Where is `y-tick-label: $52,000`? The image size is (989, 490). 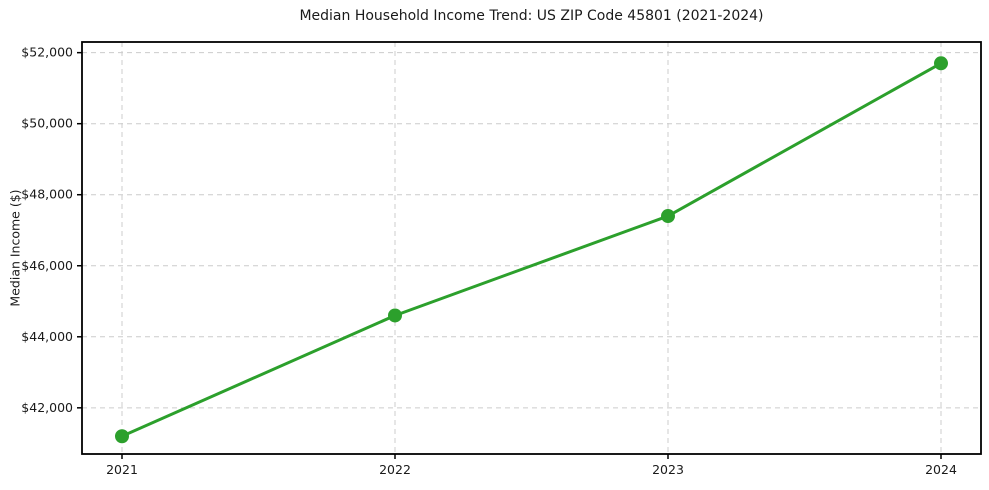 y-tick-label: $52,000 is located at coordinates (47, 52).